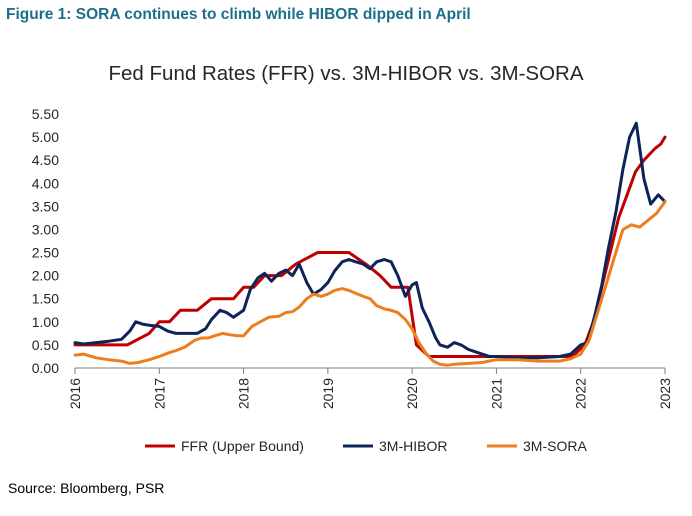  I want to click on y-tick-label: 5.50, so click(45, 114).